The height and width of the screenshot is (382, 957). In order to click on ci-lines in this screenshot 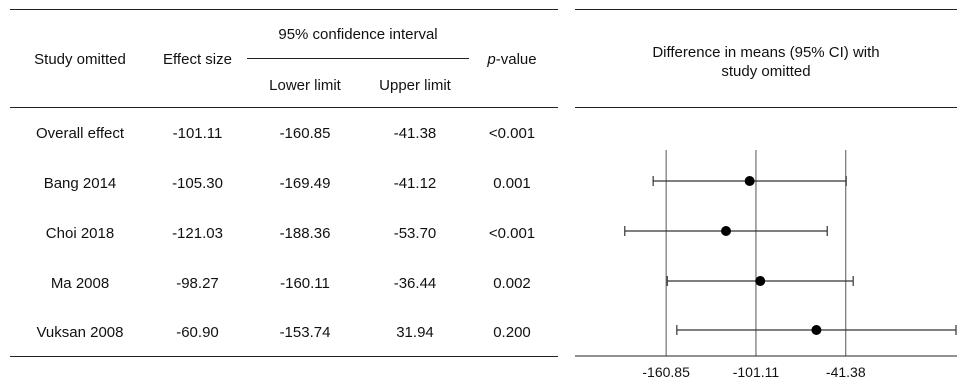, I will do `click(790, 255)`.